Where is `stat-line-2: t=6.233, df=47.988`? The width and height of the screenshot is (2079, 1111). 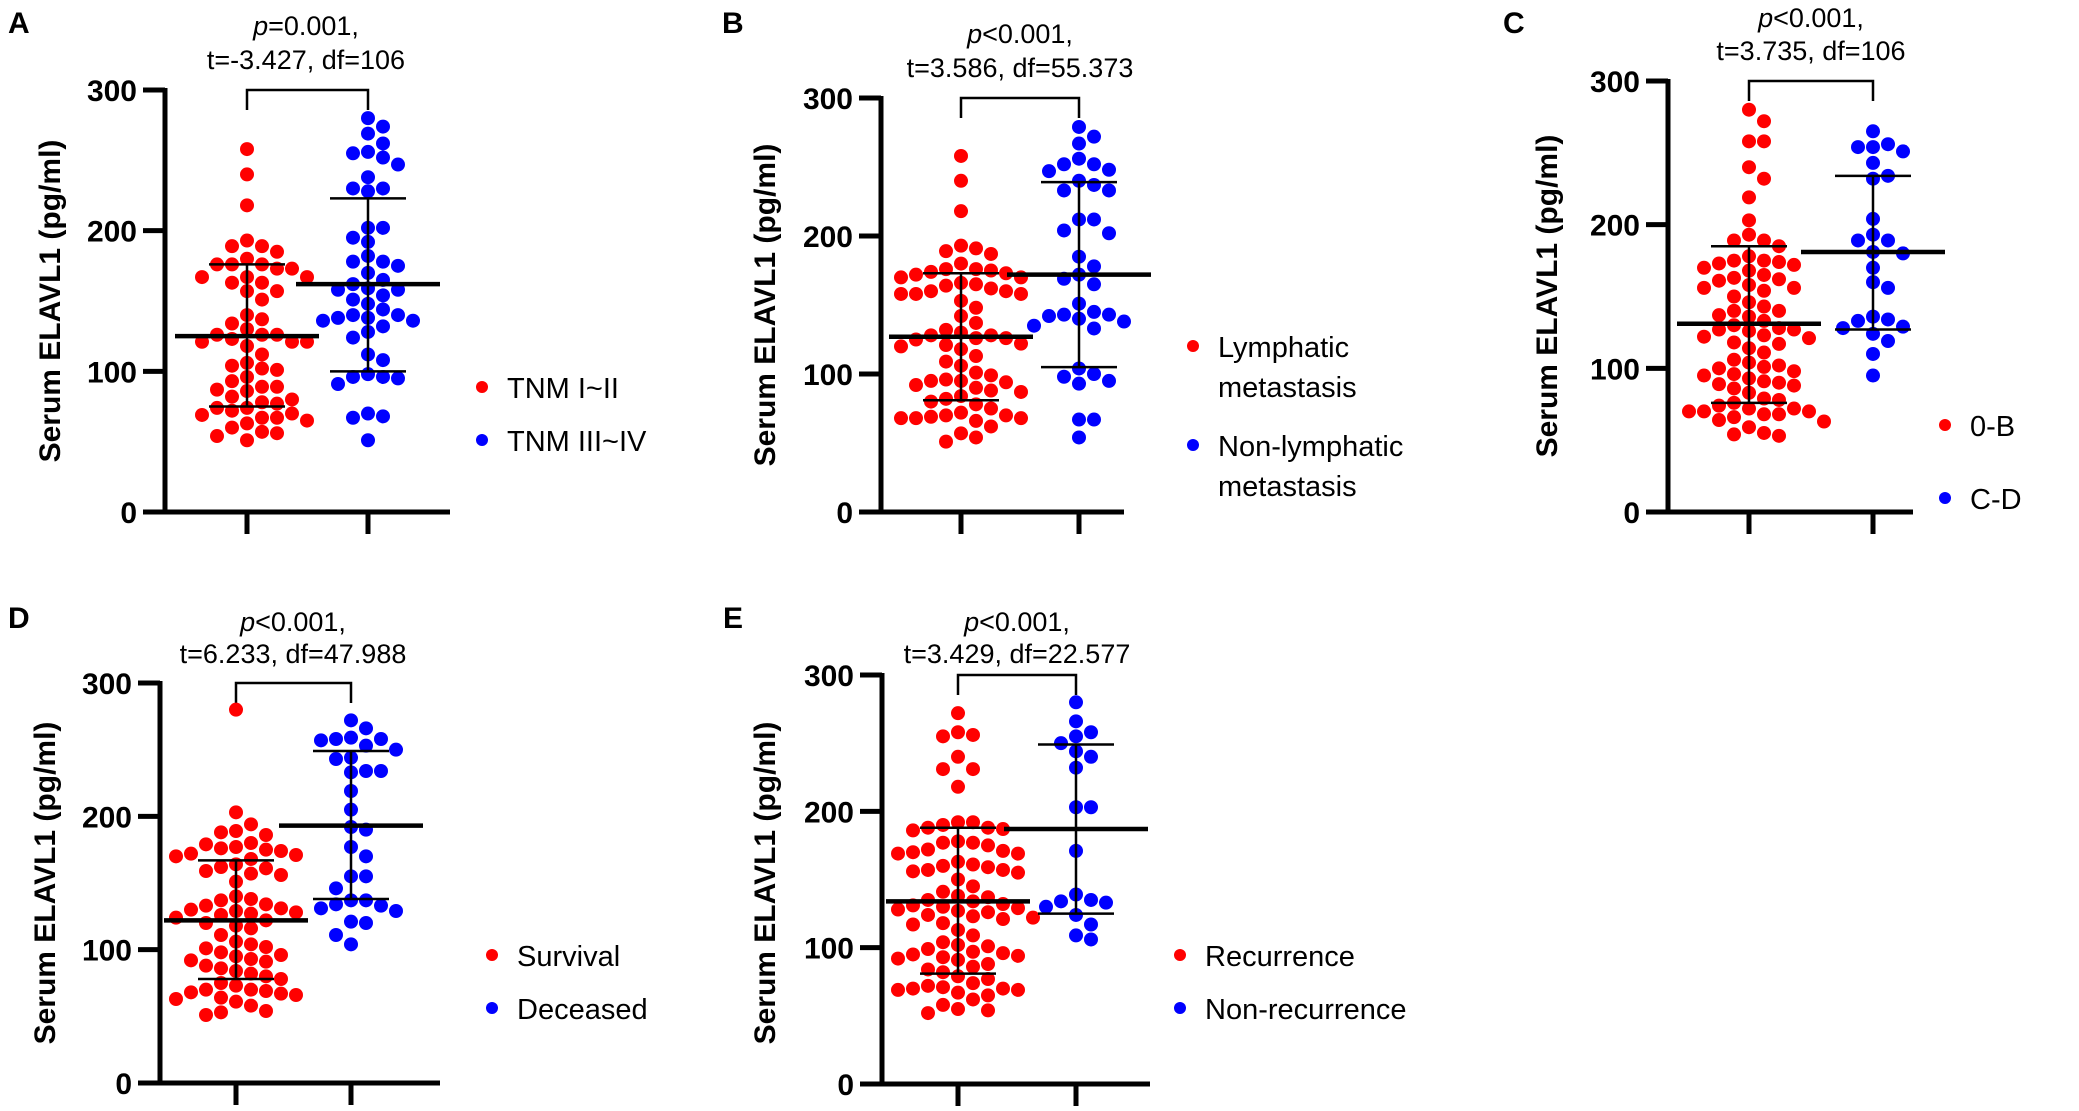 stat-line-2: t=6.233, df=47.988 is located at coordinates (293, 654).